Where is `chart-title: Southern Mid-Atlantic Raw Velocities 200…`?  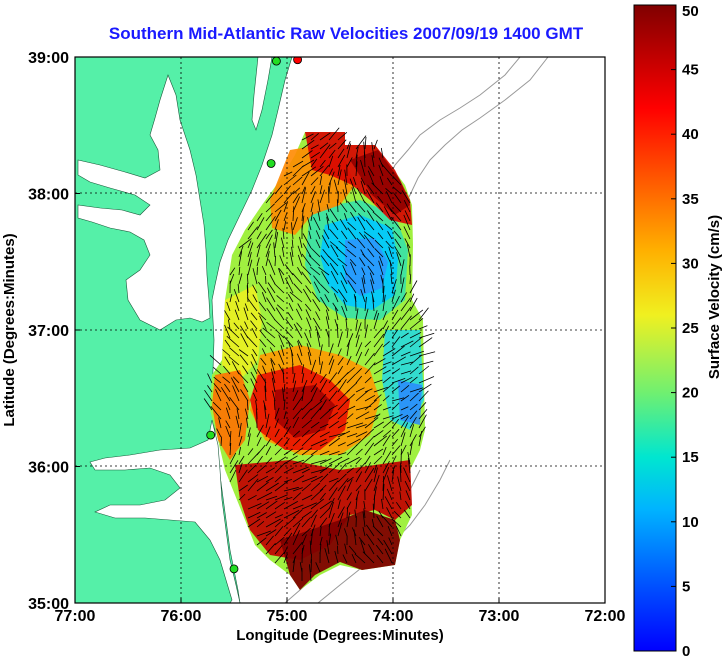 chart-title: Southern Mid-Atlantic Raw Velocities 200… is located at coordinates (346, 33).